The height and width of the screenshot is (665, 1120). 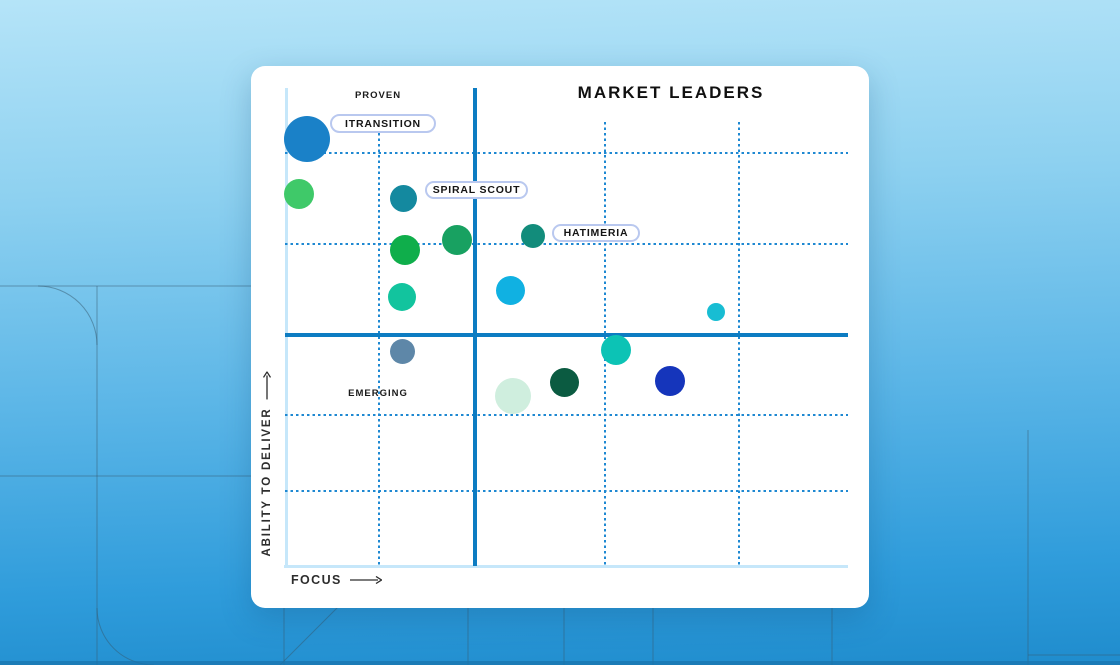 I want to click on quadrant-label-proven: PROVEN, so click(x=378, y=95).